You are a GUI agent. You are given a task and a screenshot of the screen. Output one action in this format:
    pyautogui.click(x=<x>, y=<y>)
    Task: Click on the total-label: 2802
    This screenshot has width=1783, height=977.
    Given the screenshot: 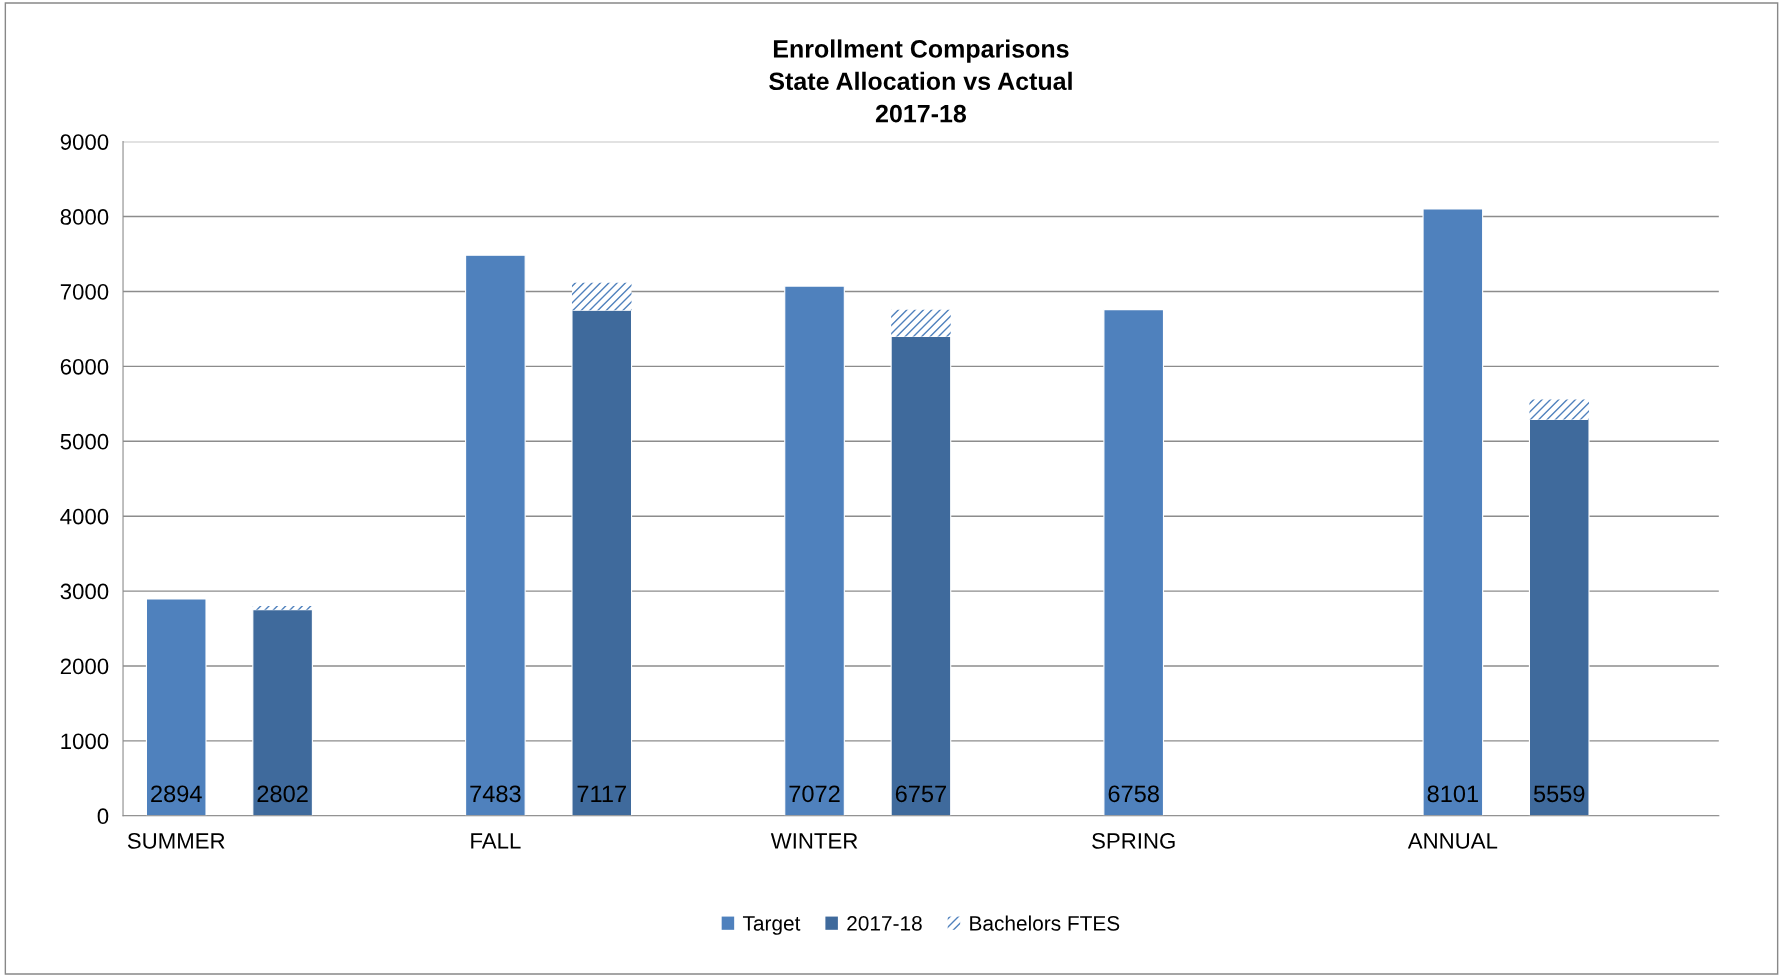 What is the action you would take?
    pyautogui.click(x=282, y=794)
    